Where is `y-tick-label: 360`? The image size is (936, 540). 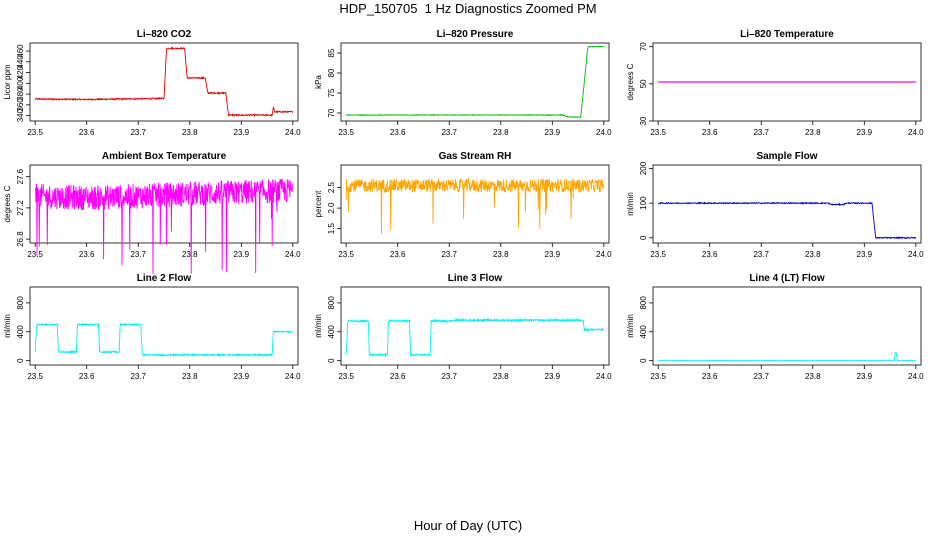
y-tick-label: 360 is located at coordinates (20, 105).